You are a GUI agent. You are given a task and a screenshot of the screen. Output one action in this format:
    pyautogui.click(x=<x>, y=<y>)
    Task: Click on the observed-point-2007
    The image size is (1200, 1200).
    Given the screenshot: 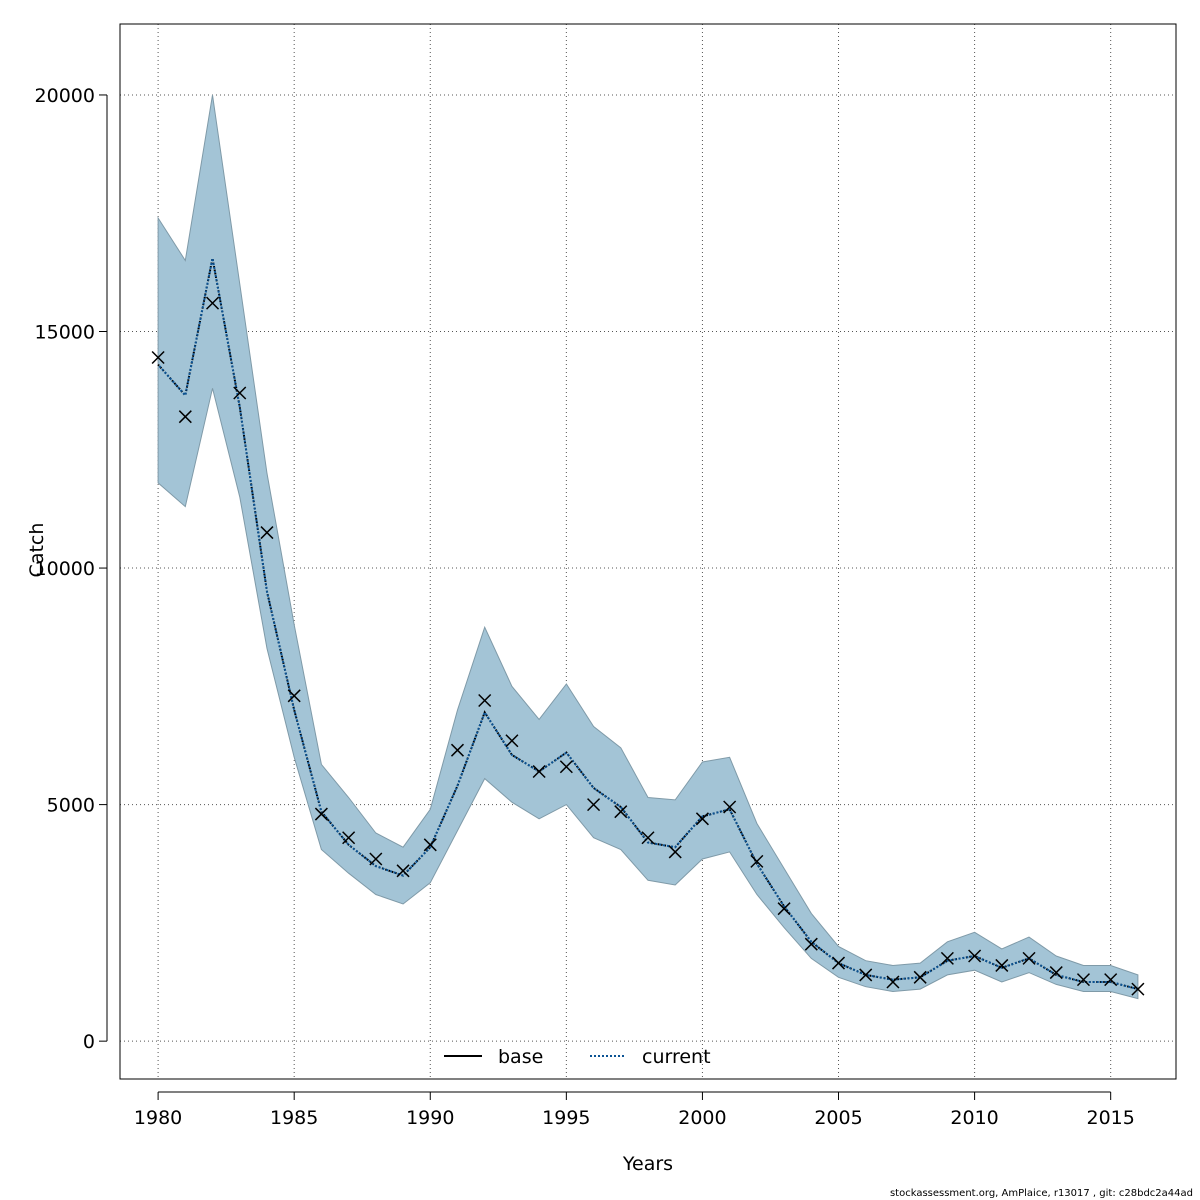 What is the action you would take?
    pyautogui.click(x=893, y=982)
    